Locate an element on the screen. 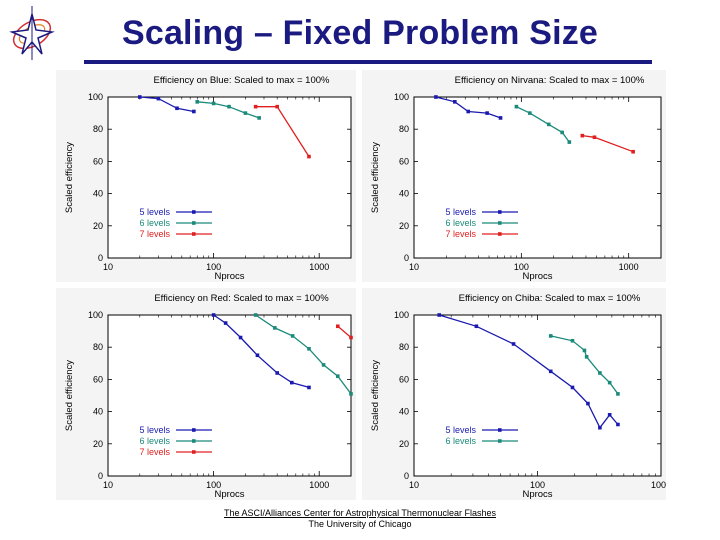 The image size is (720, 540). title-underline is located at coordinates (368, 62).